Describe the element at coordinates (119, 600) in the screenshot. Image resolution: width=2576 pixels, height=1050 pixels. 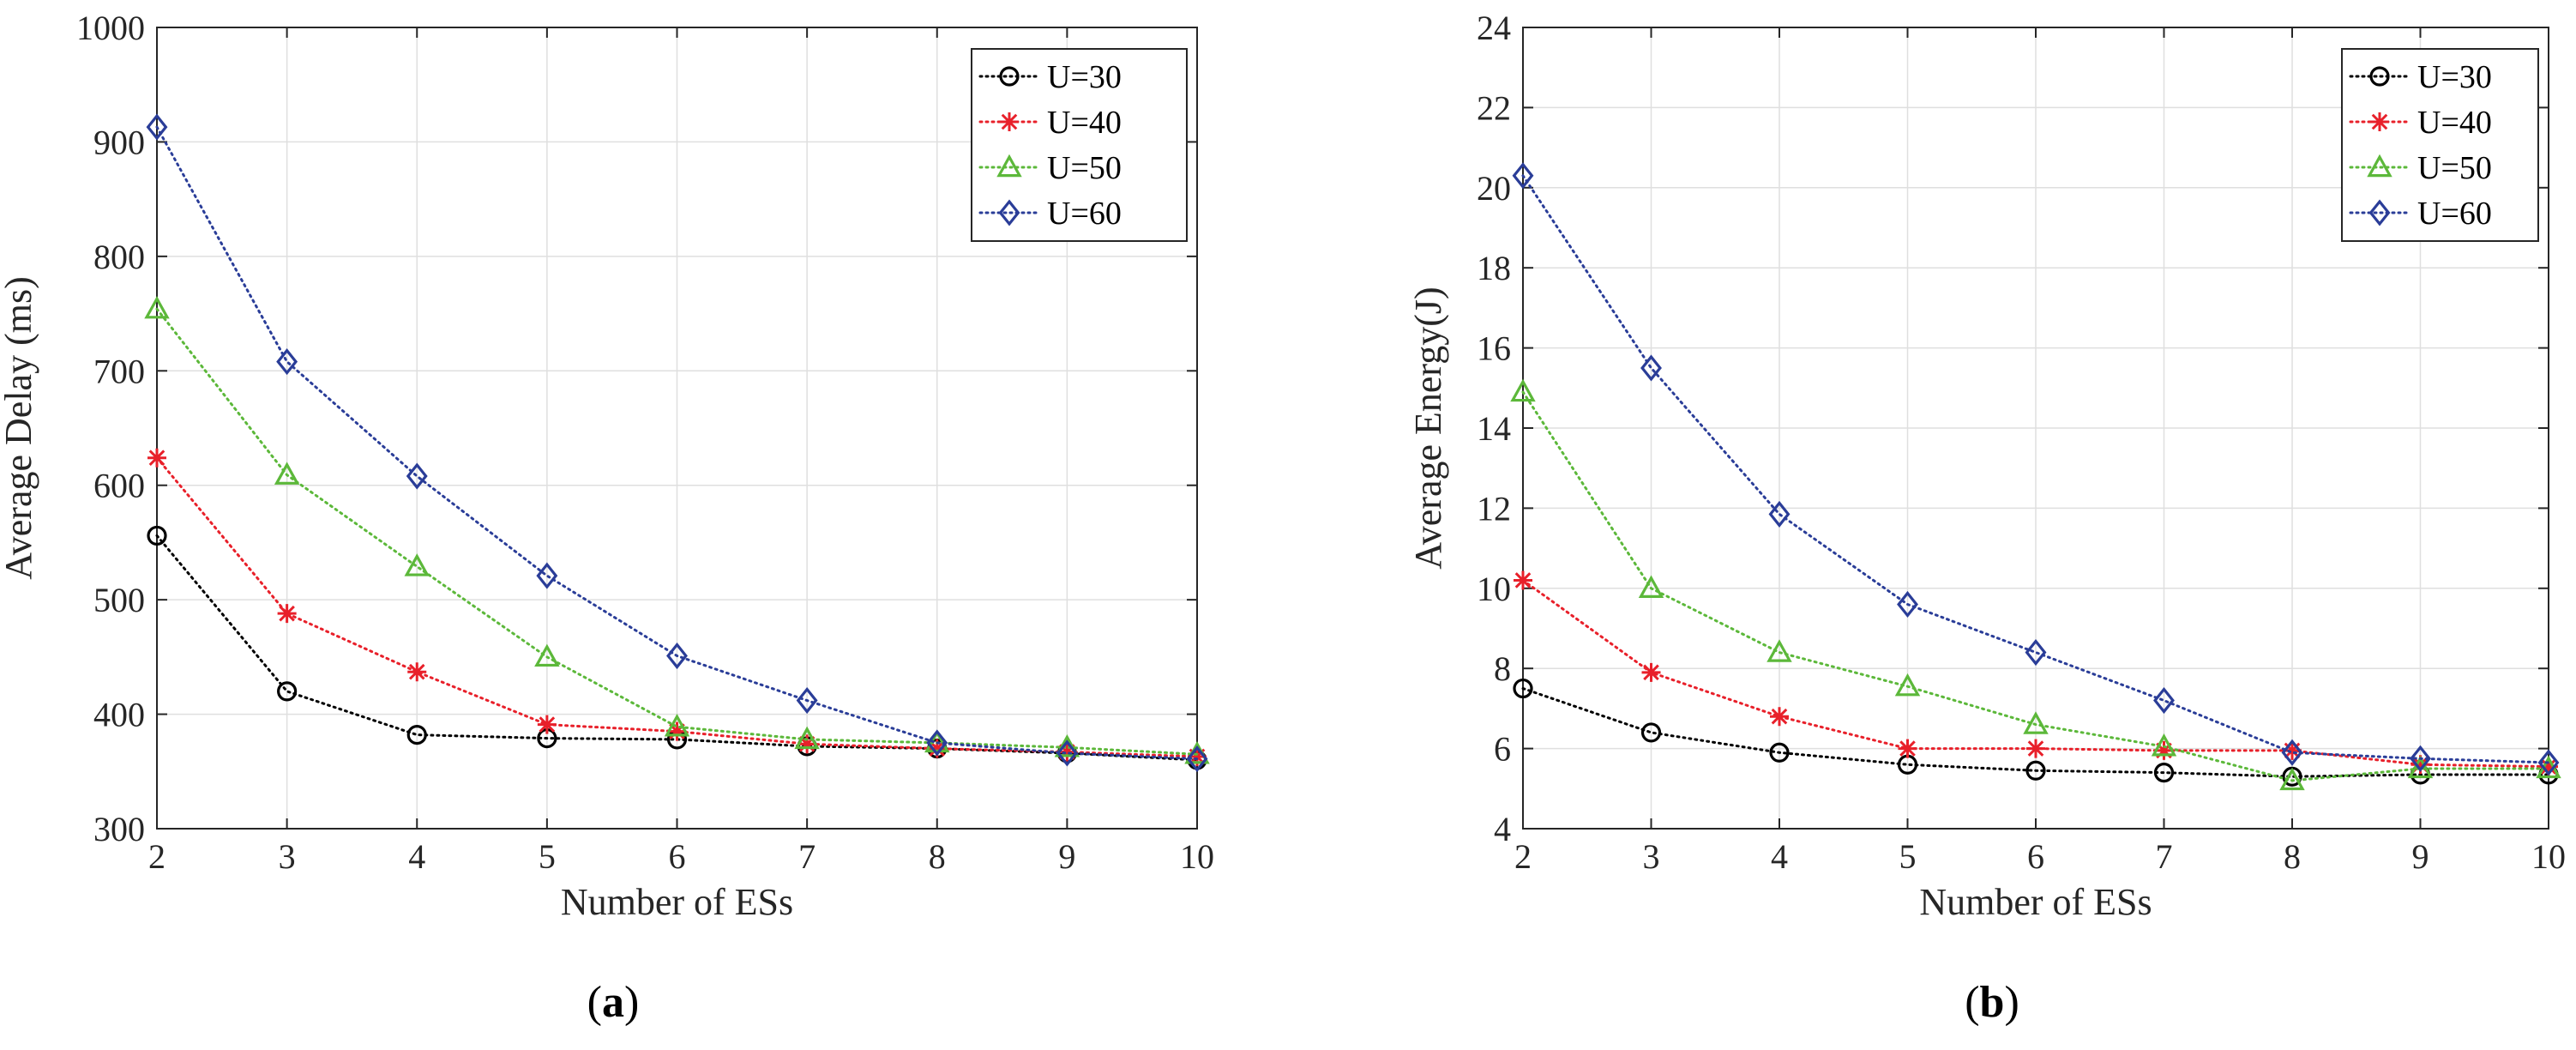
I see `y-tick-label: 500` at that location.